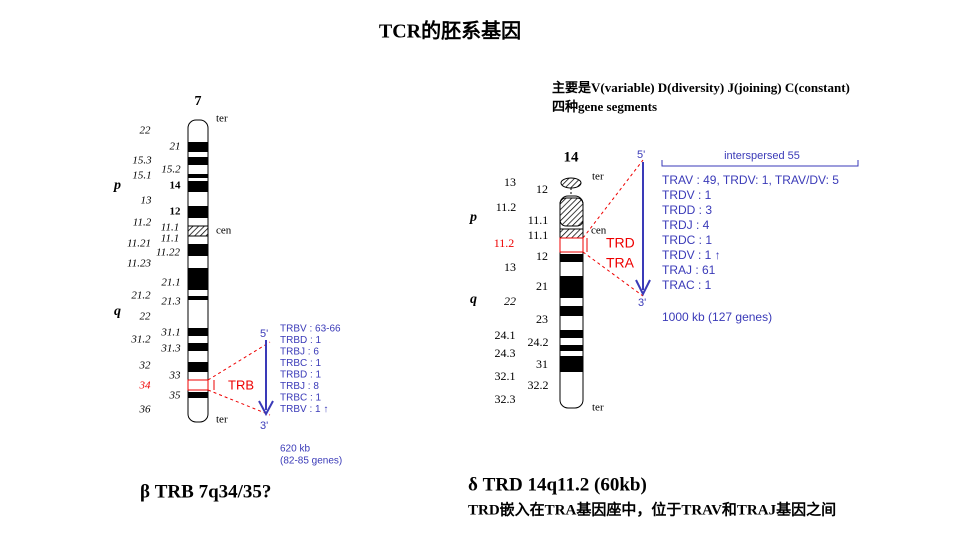 The width and height of the screenshot is (960, 540). What do you see at coordinates (142, 161) in the screenshot?
I see `band-label: 15.3` at bounding box center [142, 161].